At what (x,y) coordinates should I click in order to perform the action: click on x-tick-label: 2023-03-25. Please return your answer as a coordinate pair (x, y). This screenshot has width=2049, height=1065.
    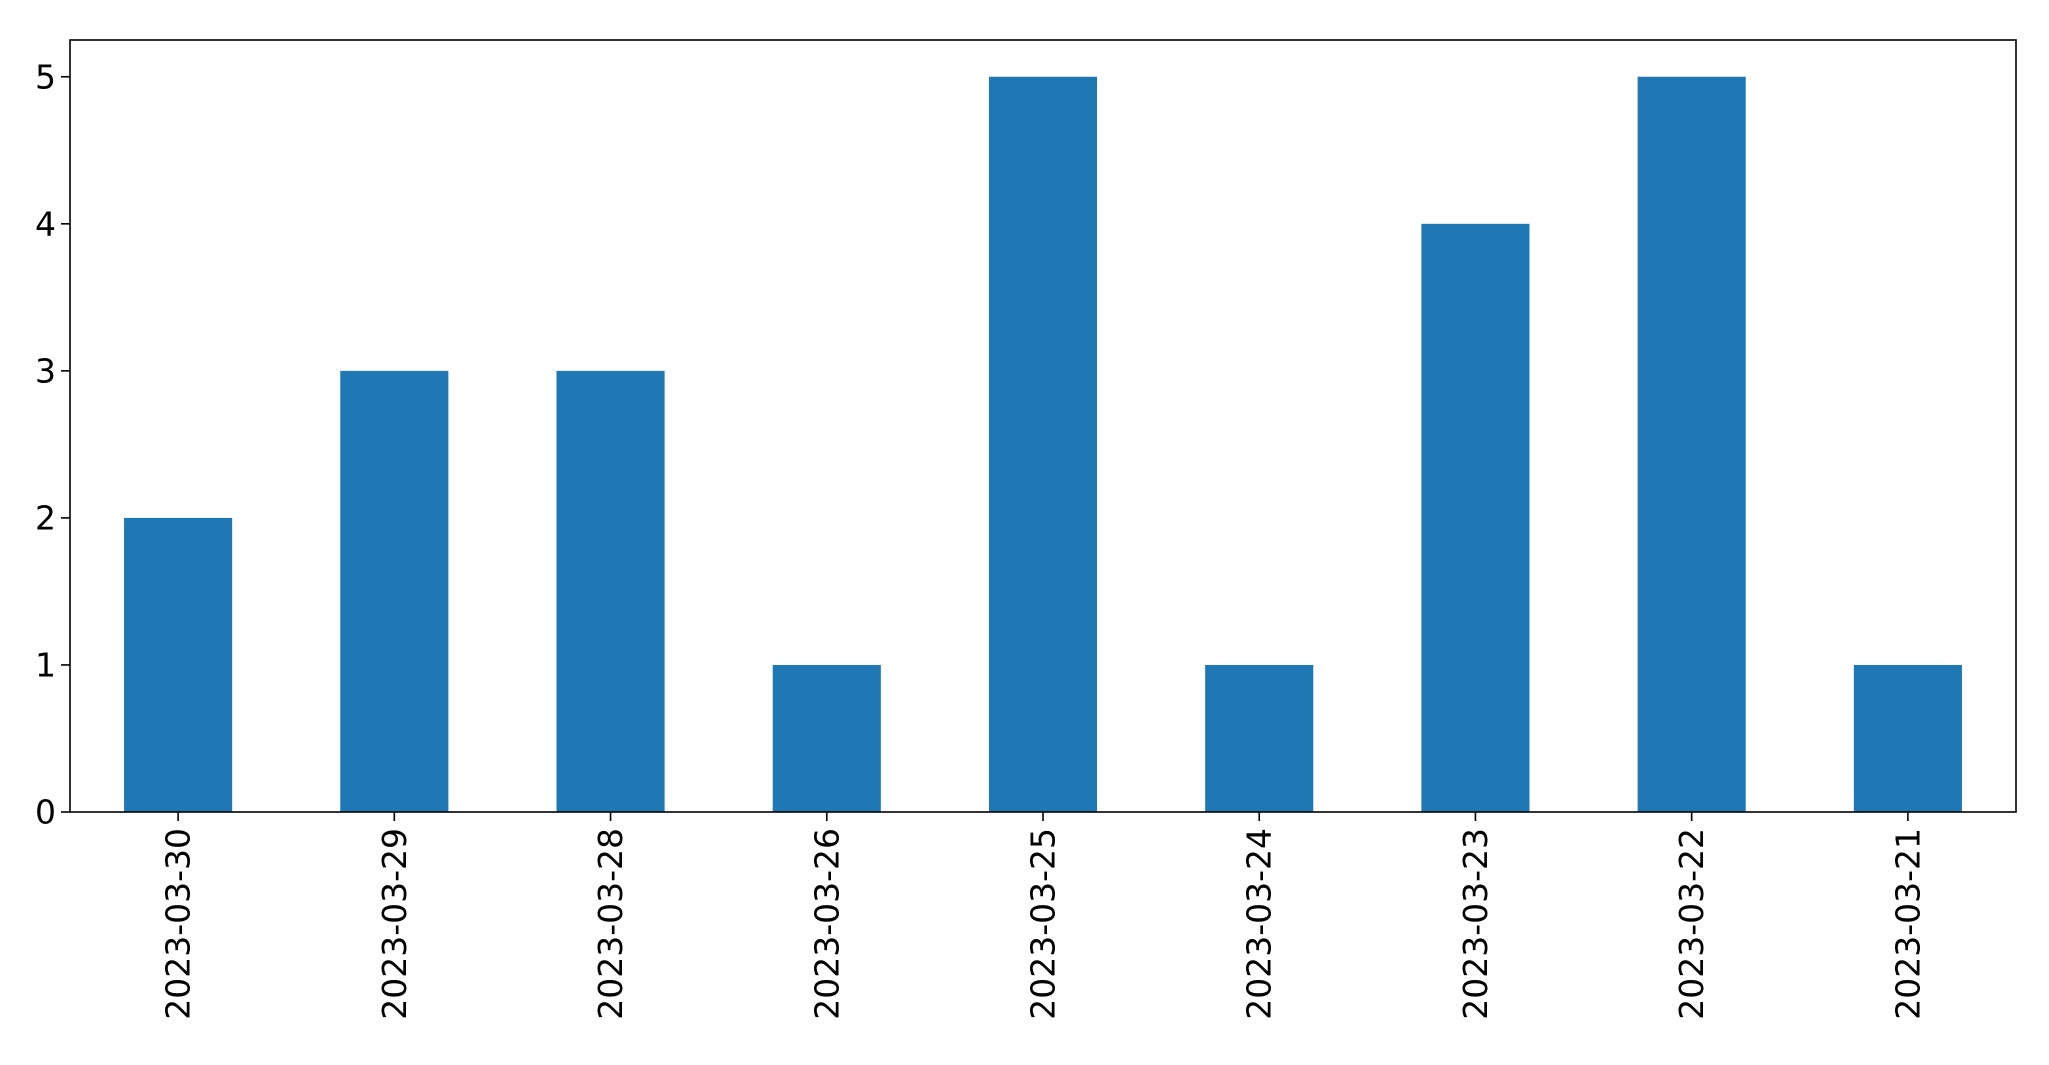
    Looking at the image, I should click on (1043, 924).